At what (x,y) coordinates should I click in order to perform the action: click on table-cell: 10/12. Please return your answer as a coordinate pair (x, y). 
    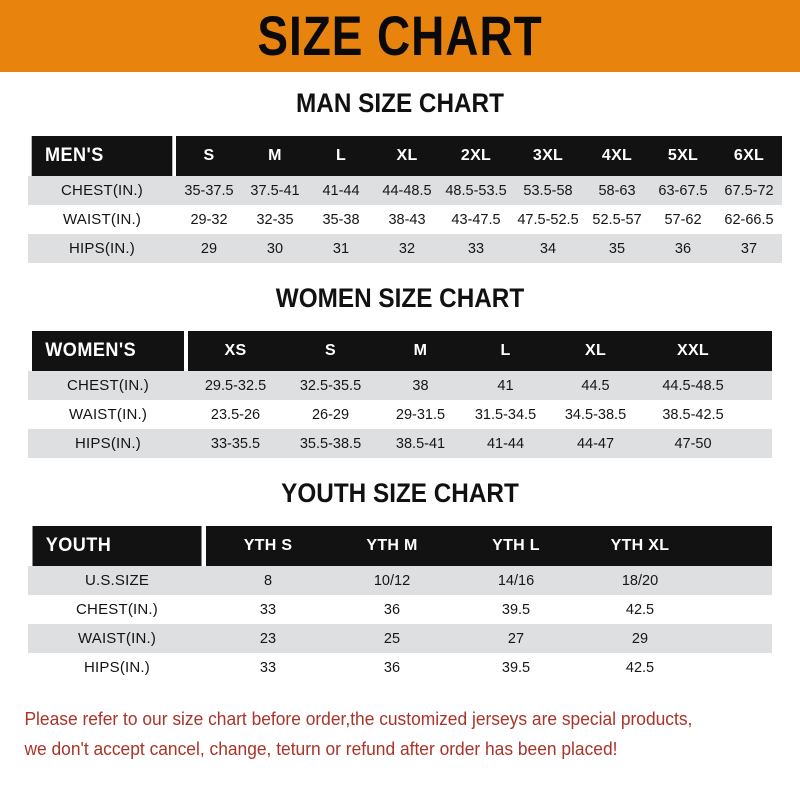
    Looking at the image, I should click on (392, 580).